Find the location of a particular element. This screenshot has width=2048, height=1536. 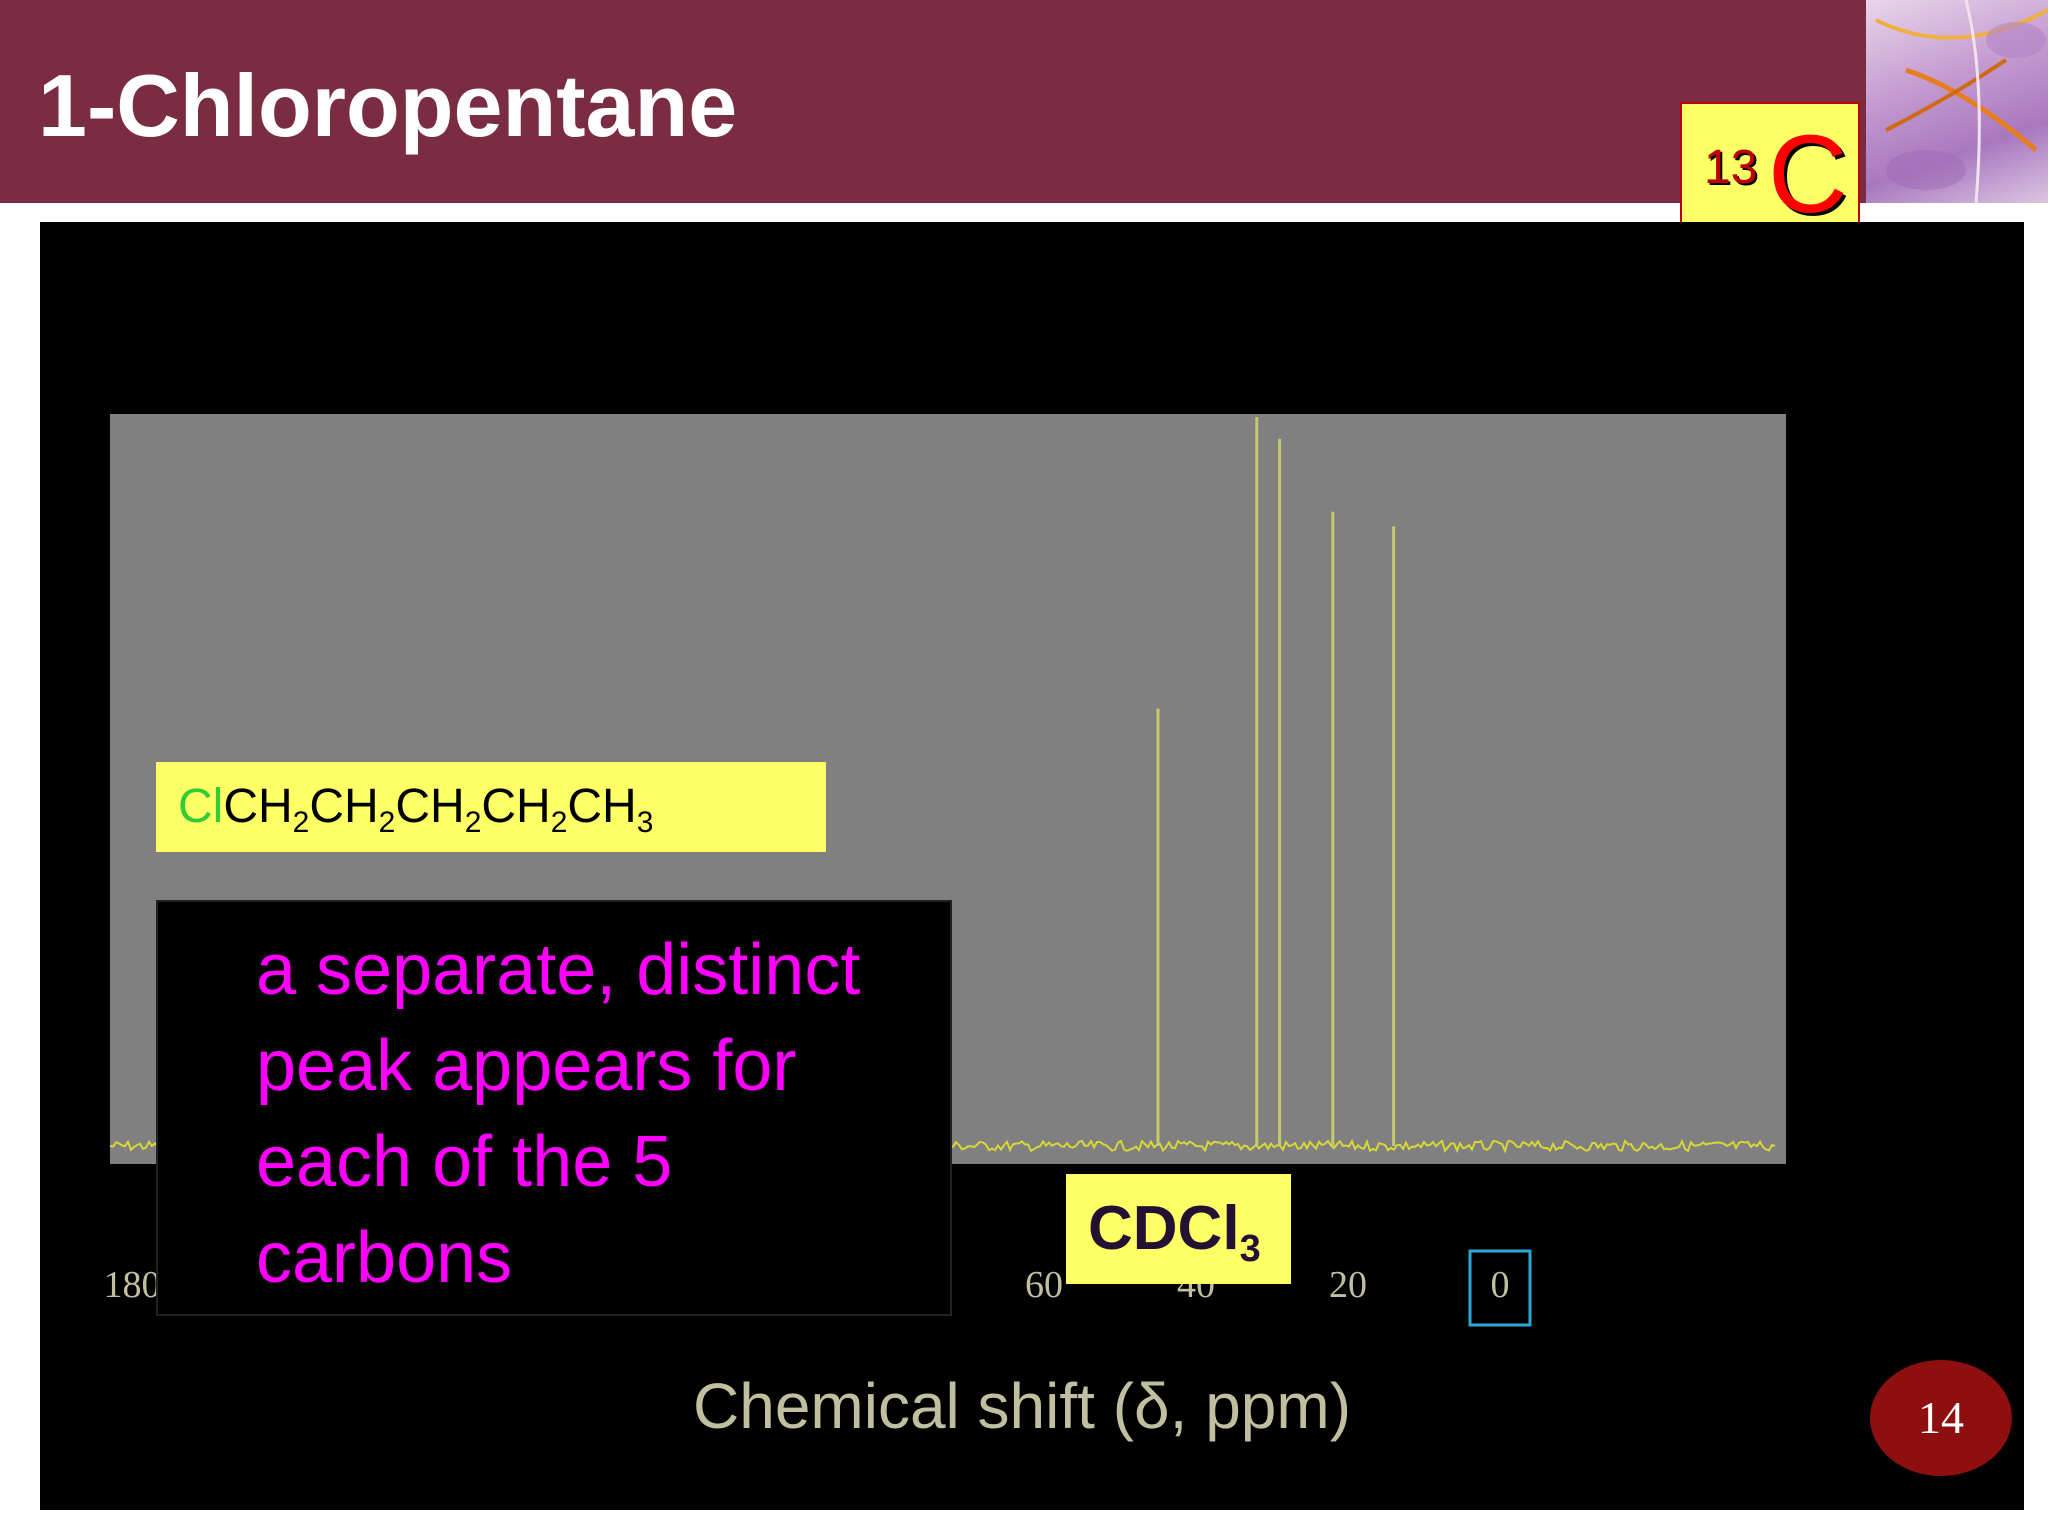

page-number-badge: 14 is located at coordinates (1941, 1418).